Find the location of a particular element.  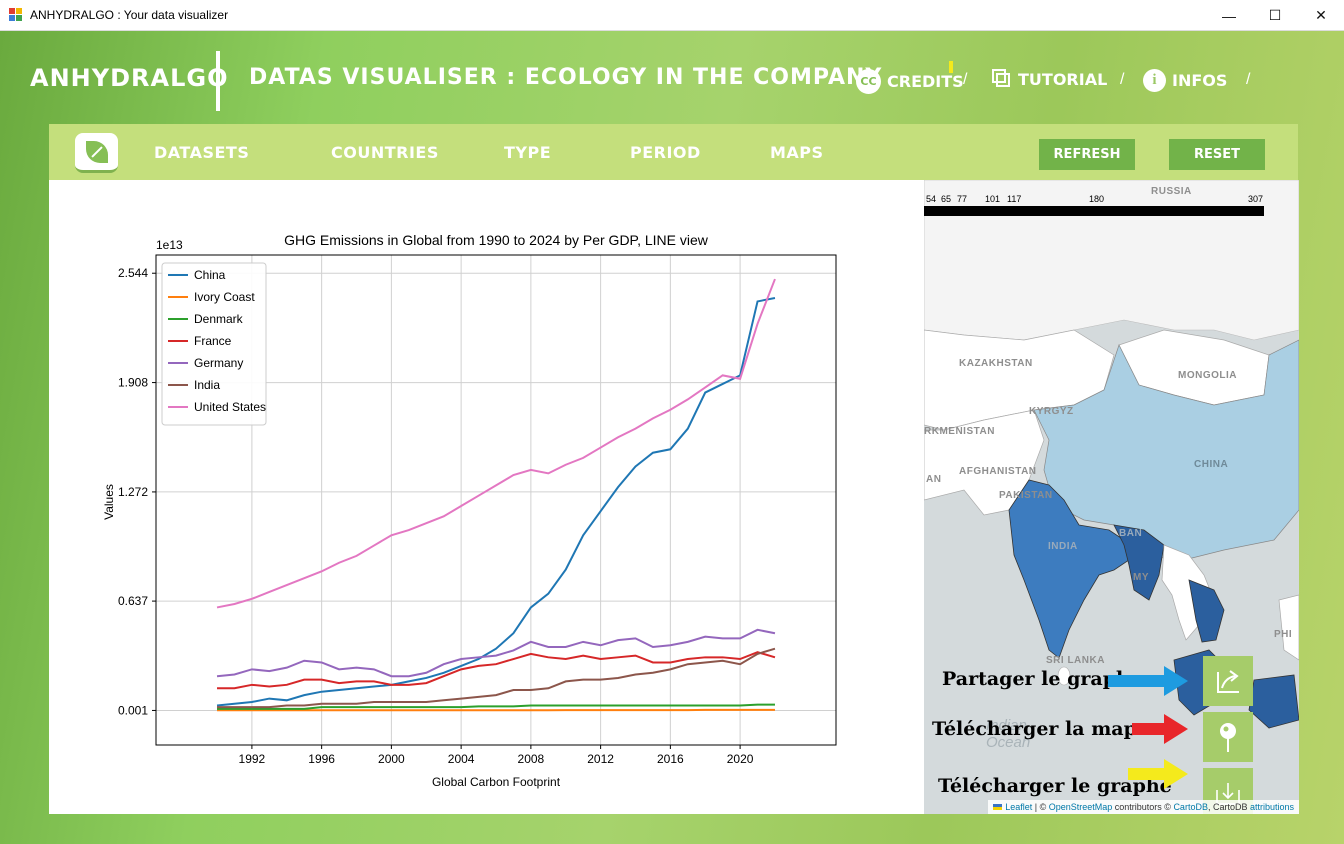

y-tick-label: 0.001 is located at coordinates (133, 710).